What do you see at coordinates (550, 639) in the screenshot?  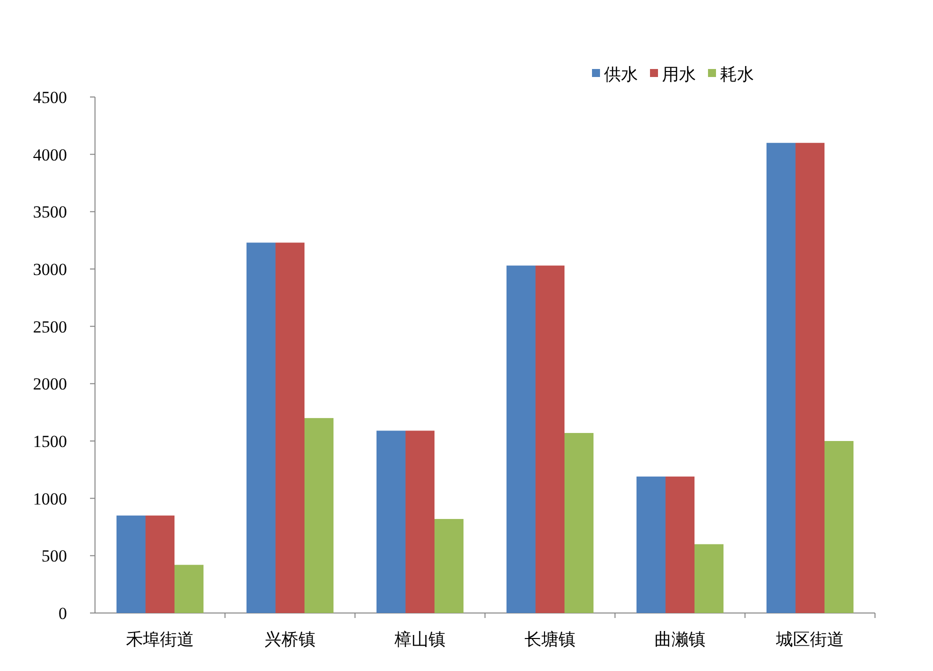 I see `x-tick-label: 长塘镇` at bounding box center [550, 639].